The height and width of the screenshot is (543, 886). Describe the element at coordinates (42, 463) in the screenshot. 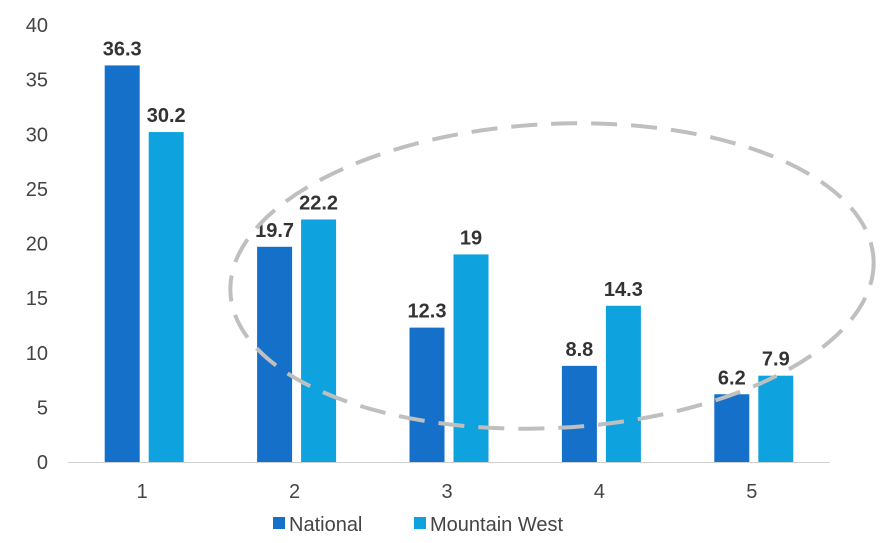

I see `y-tick-label: 0` at that location.